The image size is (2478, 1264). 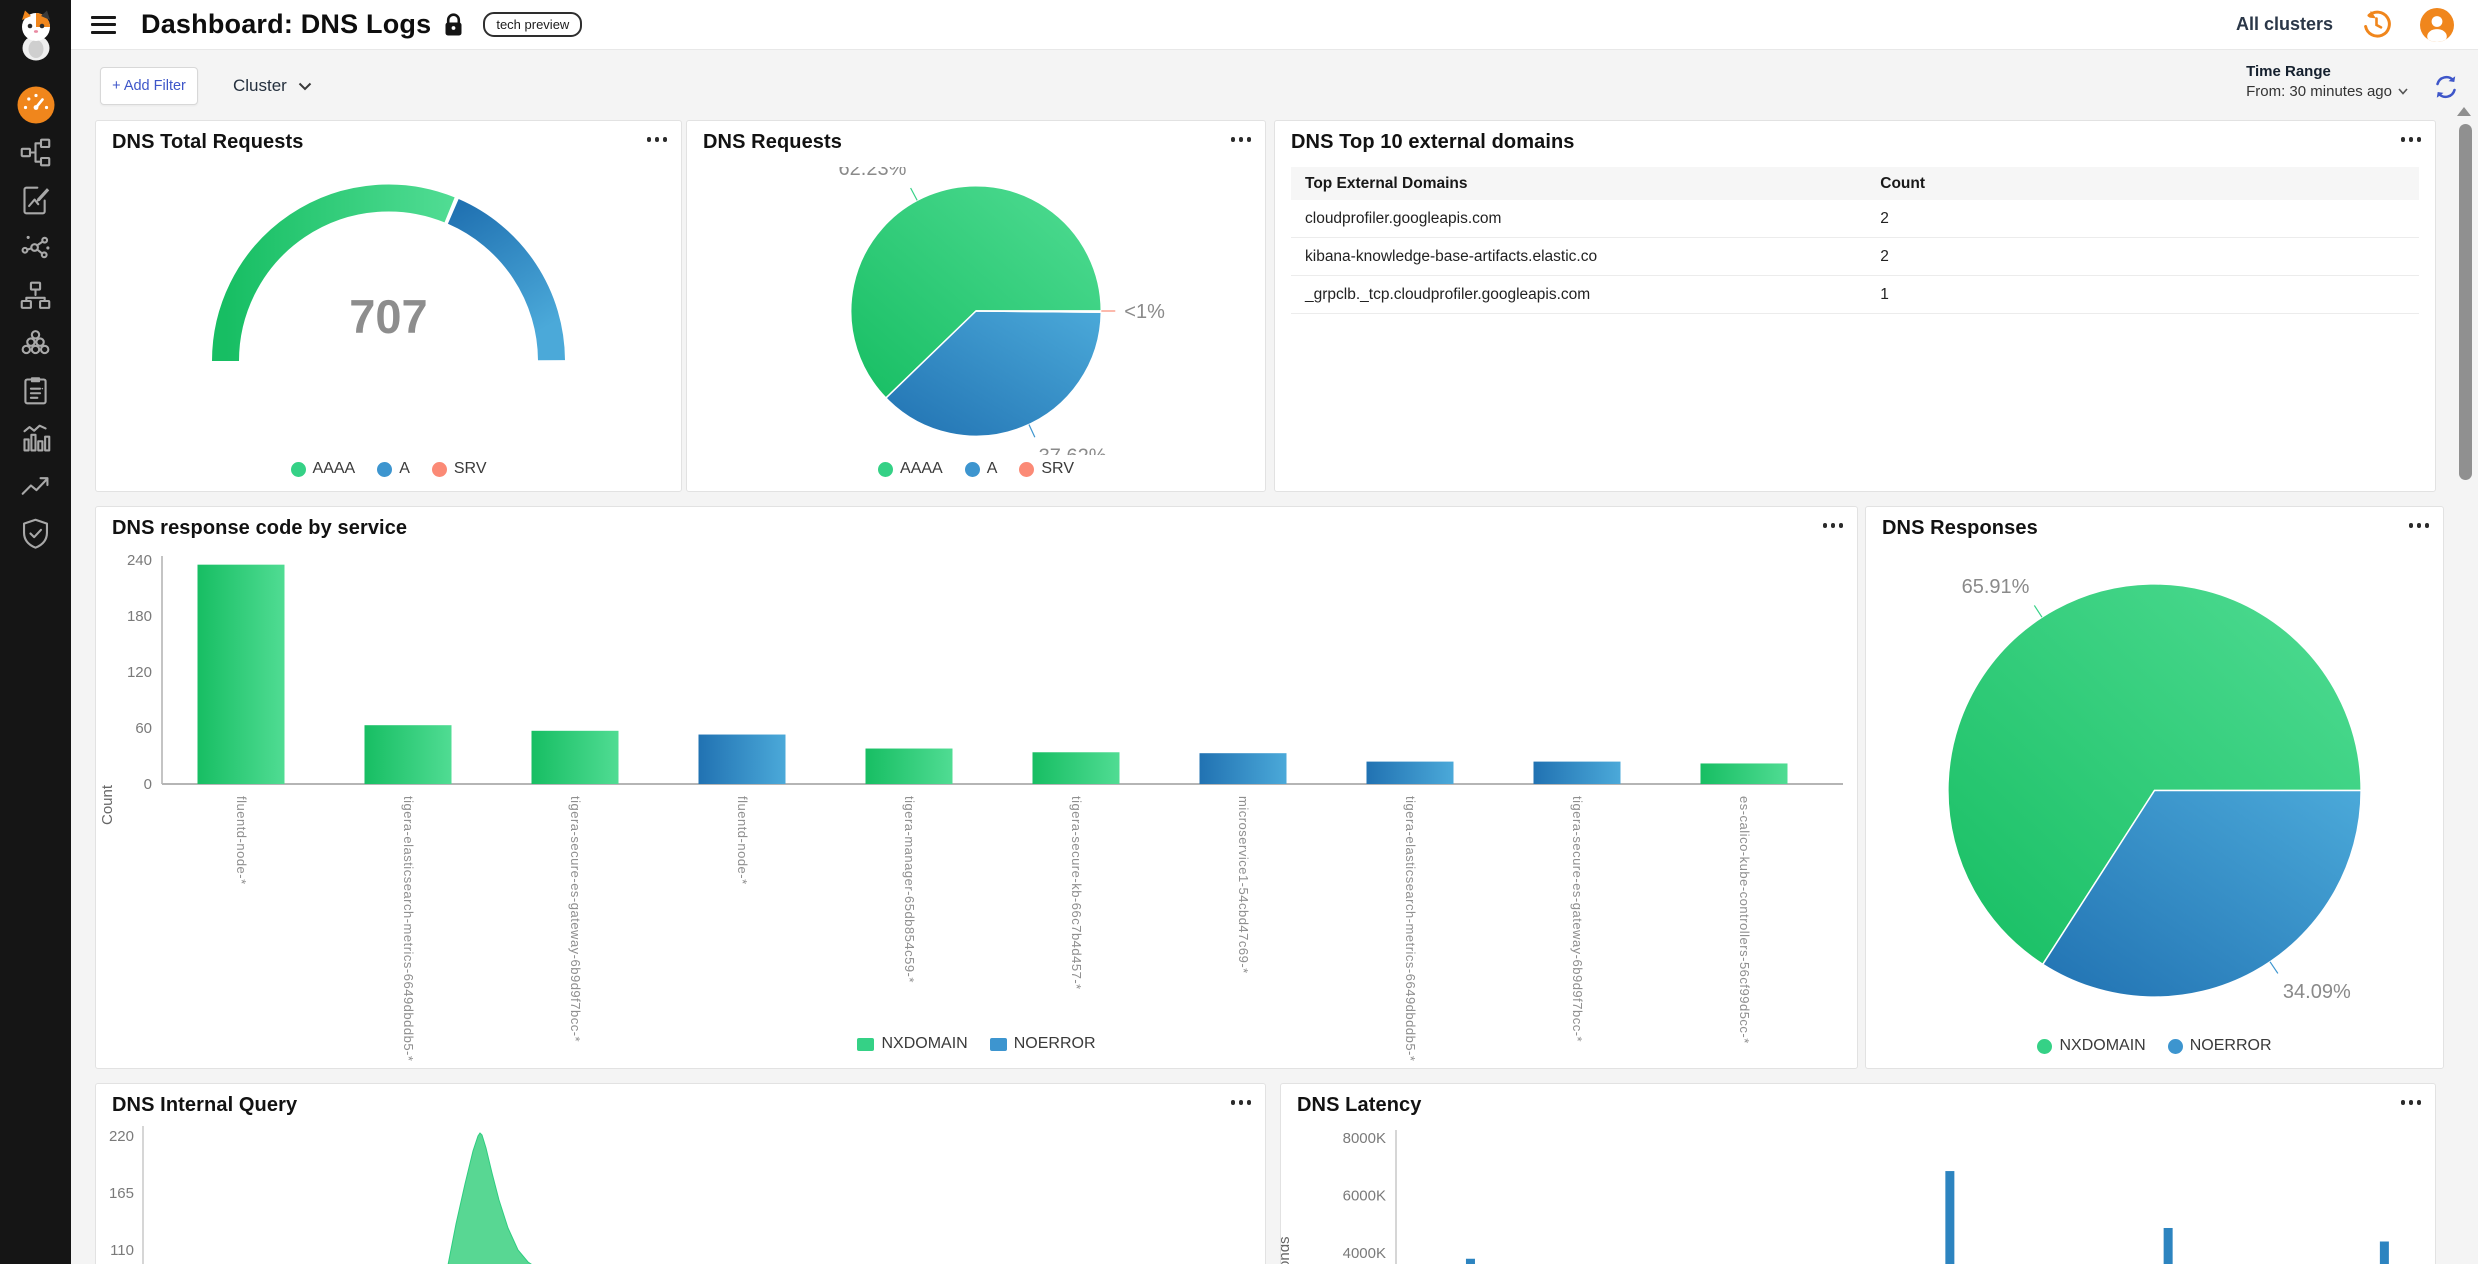 I want to click on sidebar-item-cluster-circles-icon, so click(x=35, y=343).